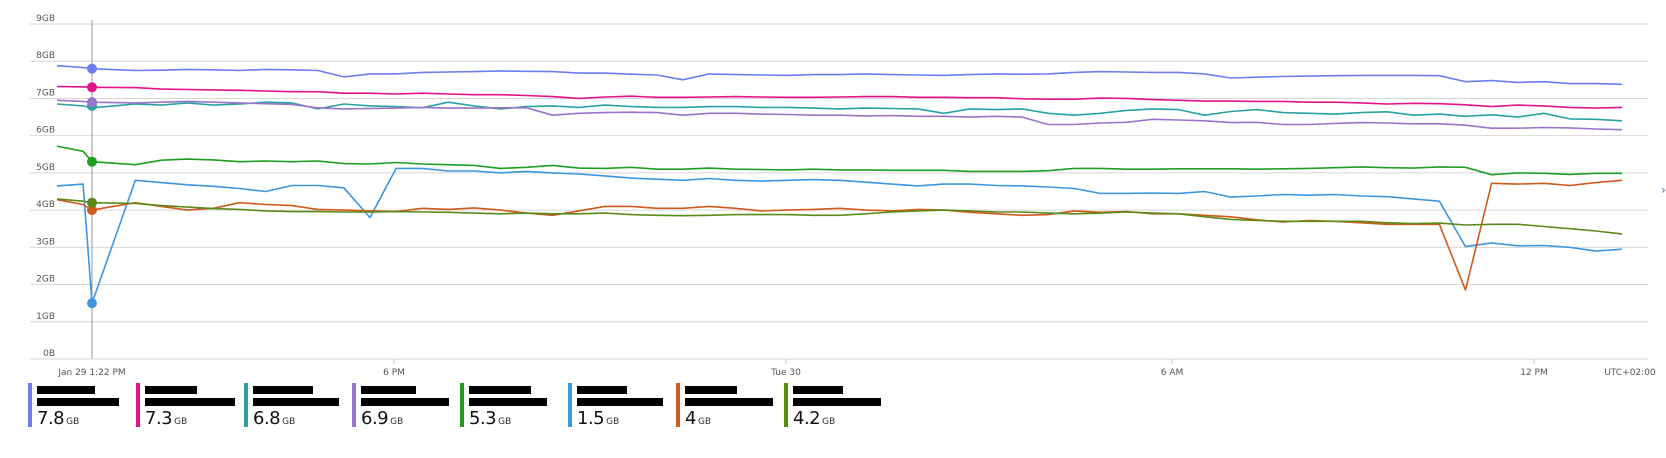 Image resolution: width=1666 pixels, height=458 pixels. What do you see at coordinates (45, 131) in the screenshot?
I see `y-tick-label: 6GB` at bounding box center [45, 131].